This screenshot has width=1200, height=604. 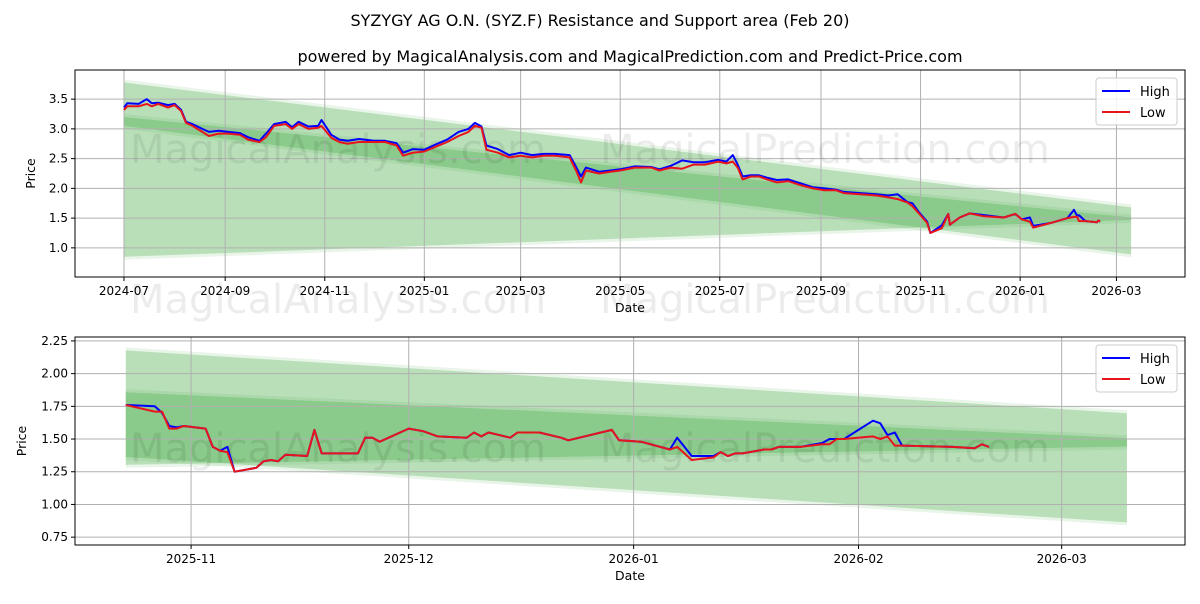 What do you see at coordinates (58, 218) in the screenshot?
I see `y-tick-label: 1.5` at bounding box center [58, 218].